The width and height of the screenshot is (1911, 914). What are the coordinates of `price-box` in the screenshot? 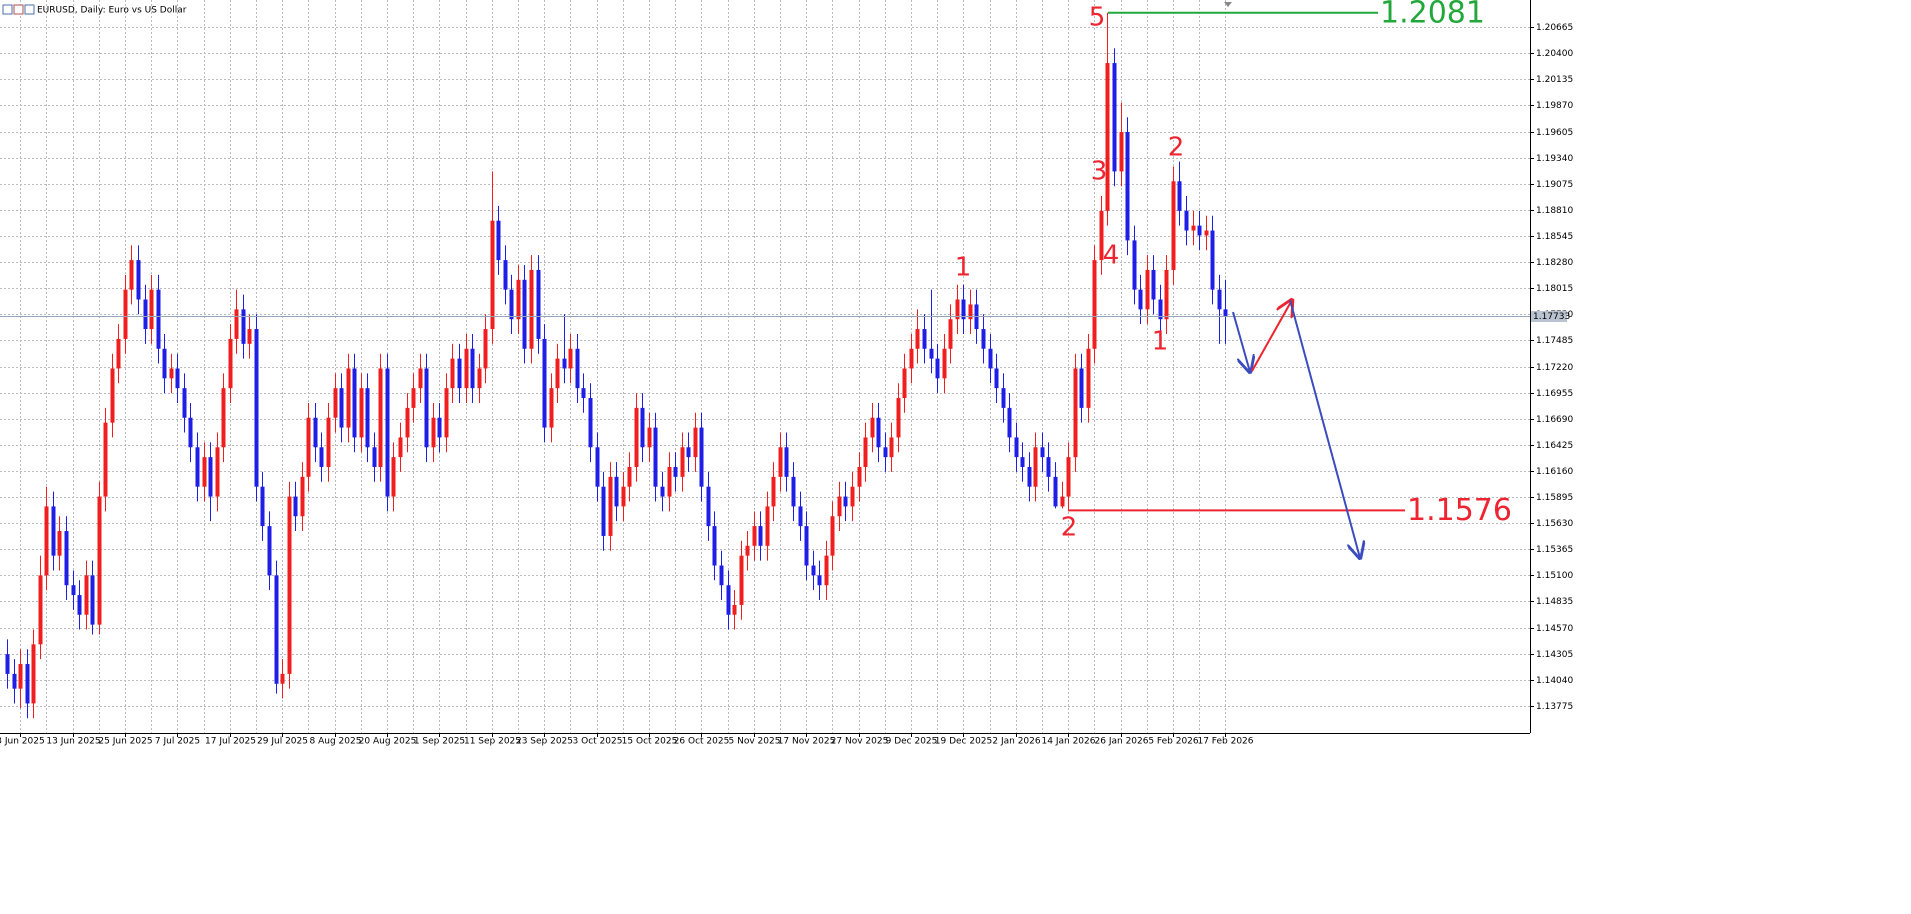 It's located at (1549, 316).